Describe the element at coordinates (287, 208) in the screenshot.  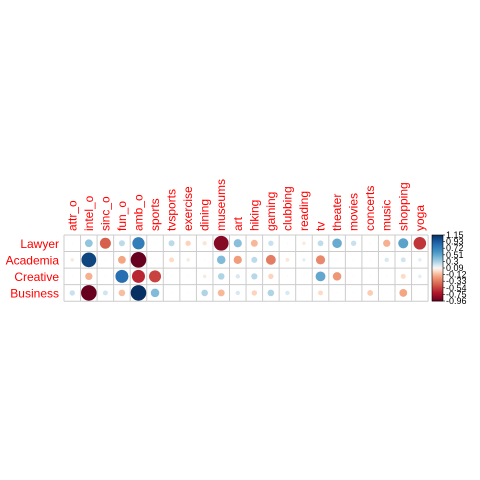
I see `column-label: clubbing` at that location.